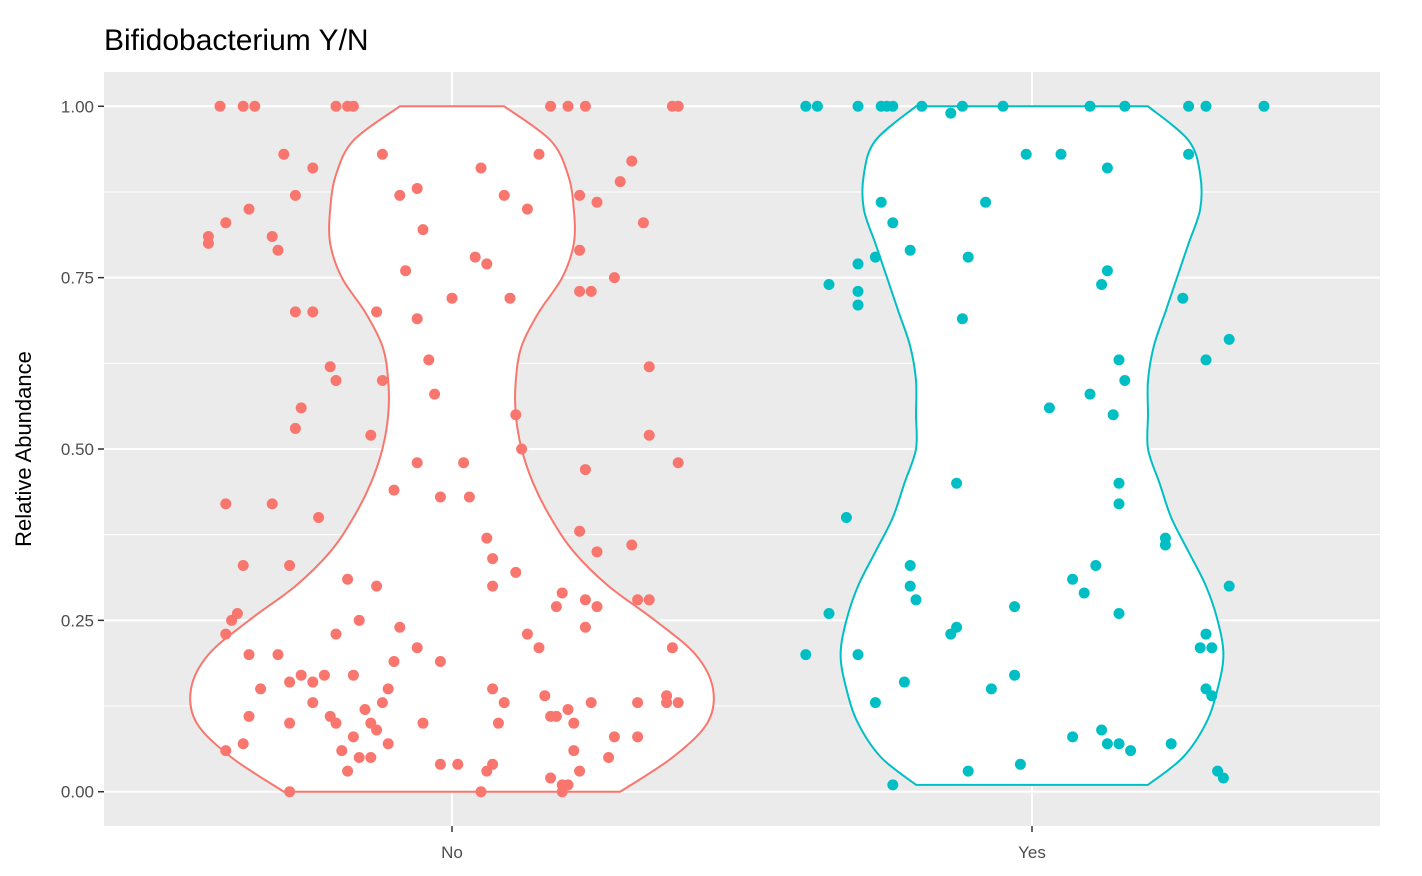  I want to click on y-tick-label: 0.75, so click(77, 278).